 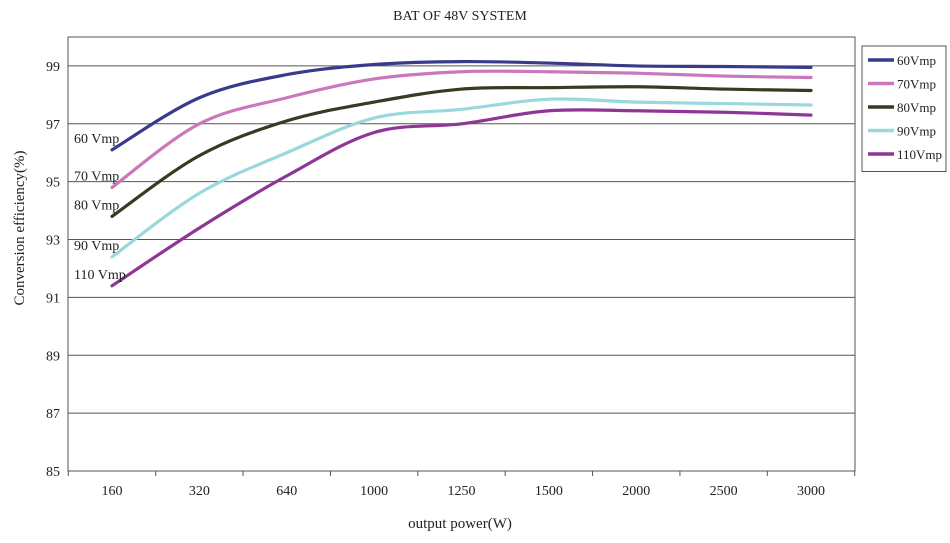 What do you see at coordinates (199, 491) in the screenshot?
I see `x-tick-label: 320` at bounding box center [199, 491].